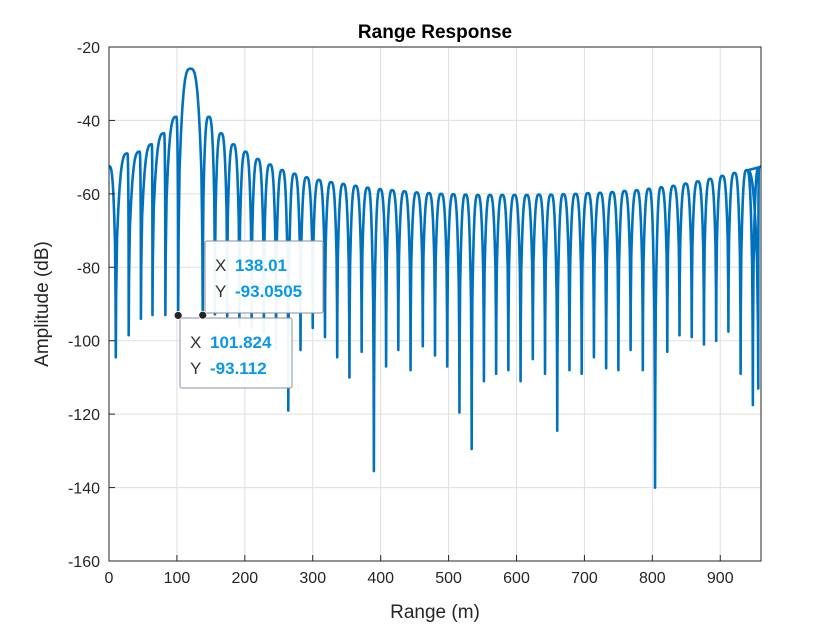 This screenshot has width=840, height=630. Describe the element at coordinates (241, 342) in the screenshot. I see `datatip-x-value: 101.824` at that location.